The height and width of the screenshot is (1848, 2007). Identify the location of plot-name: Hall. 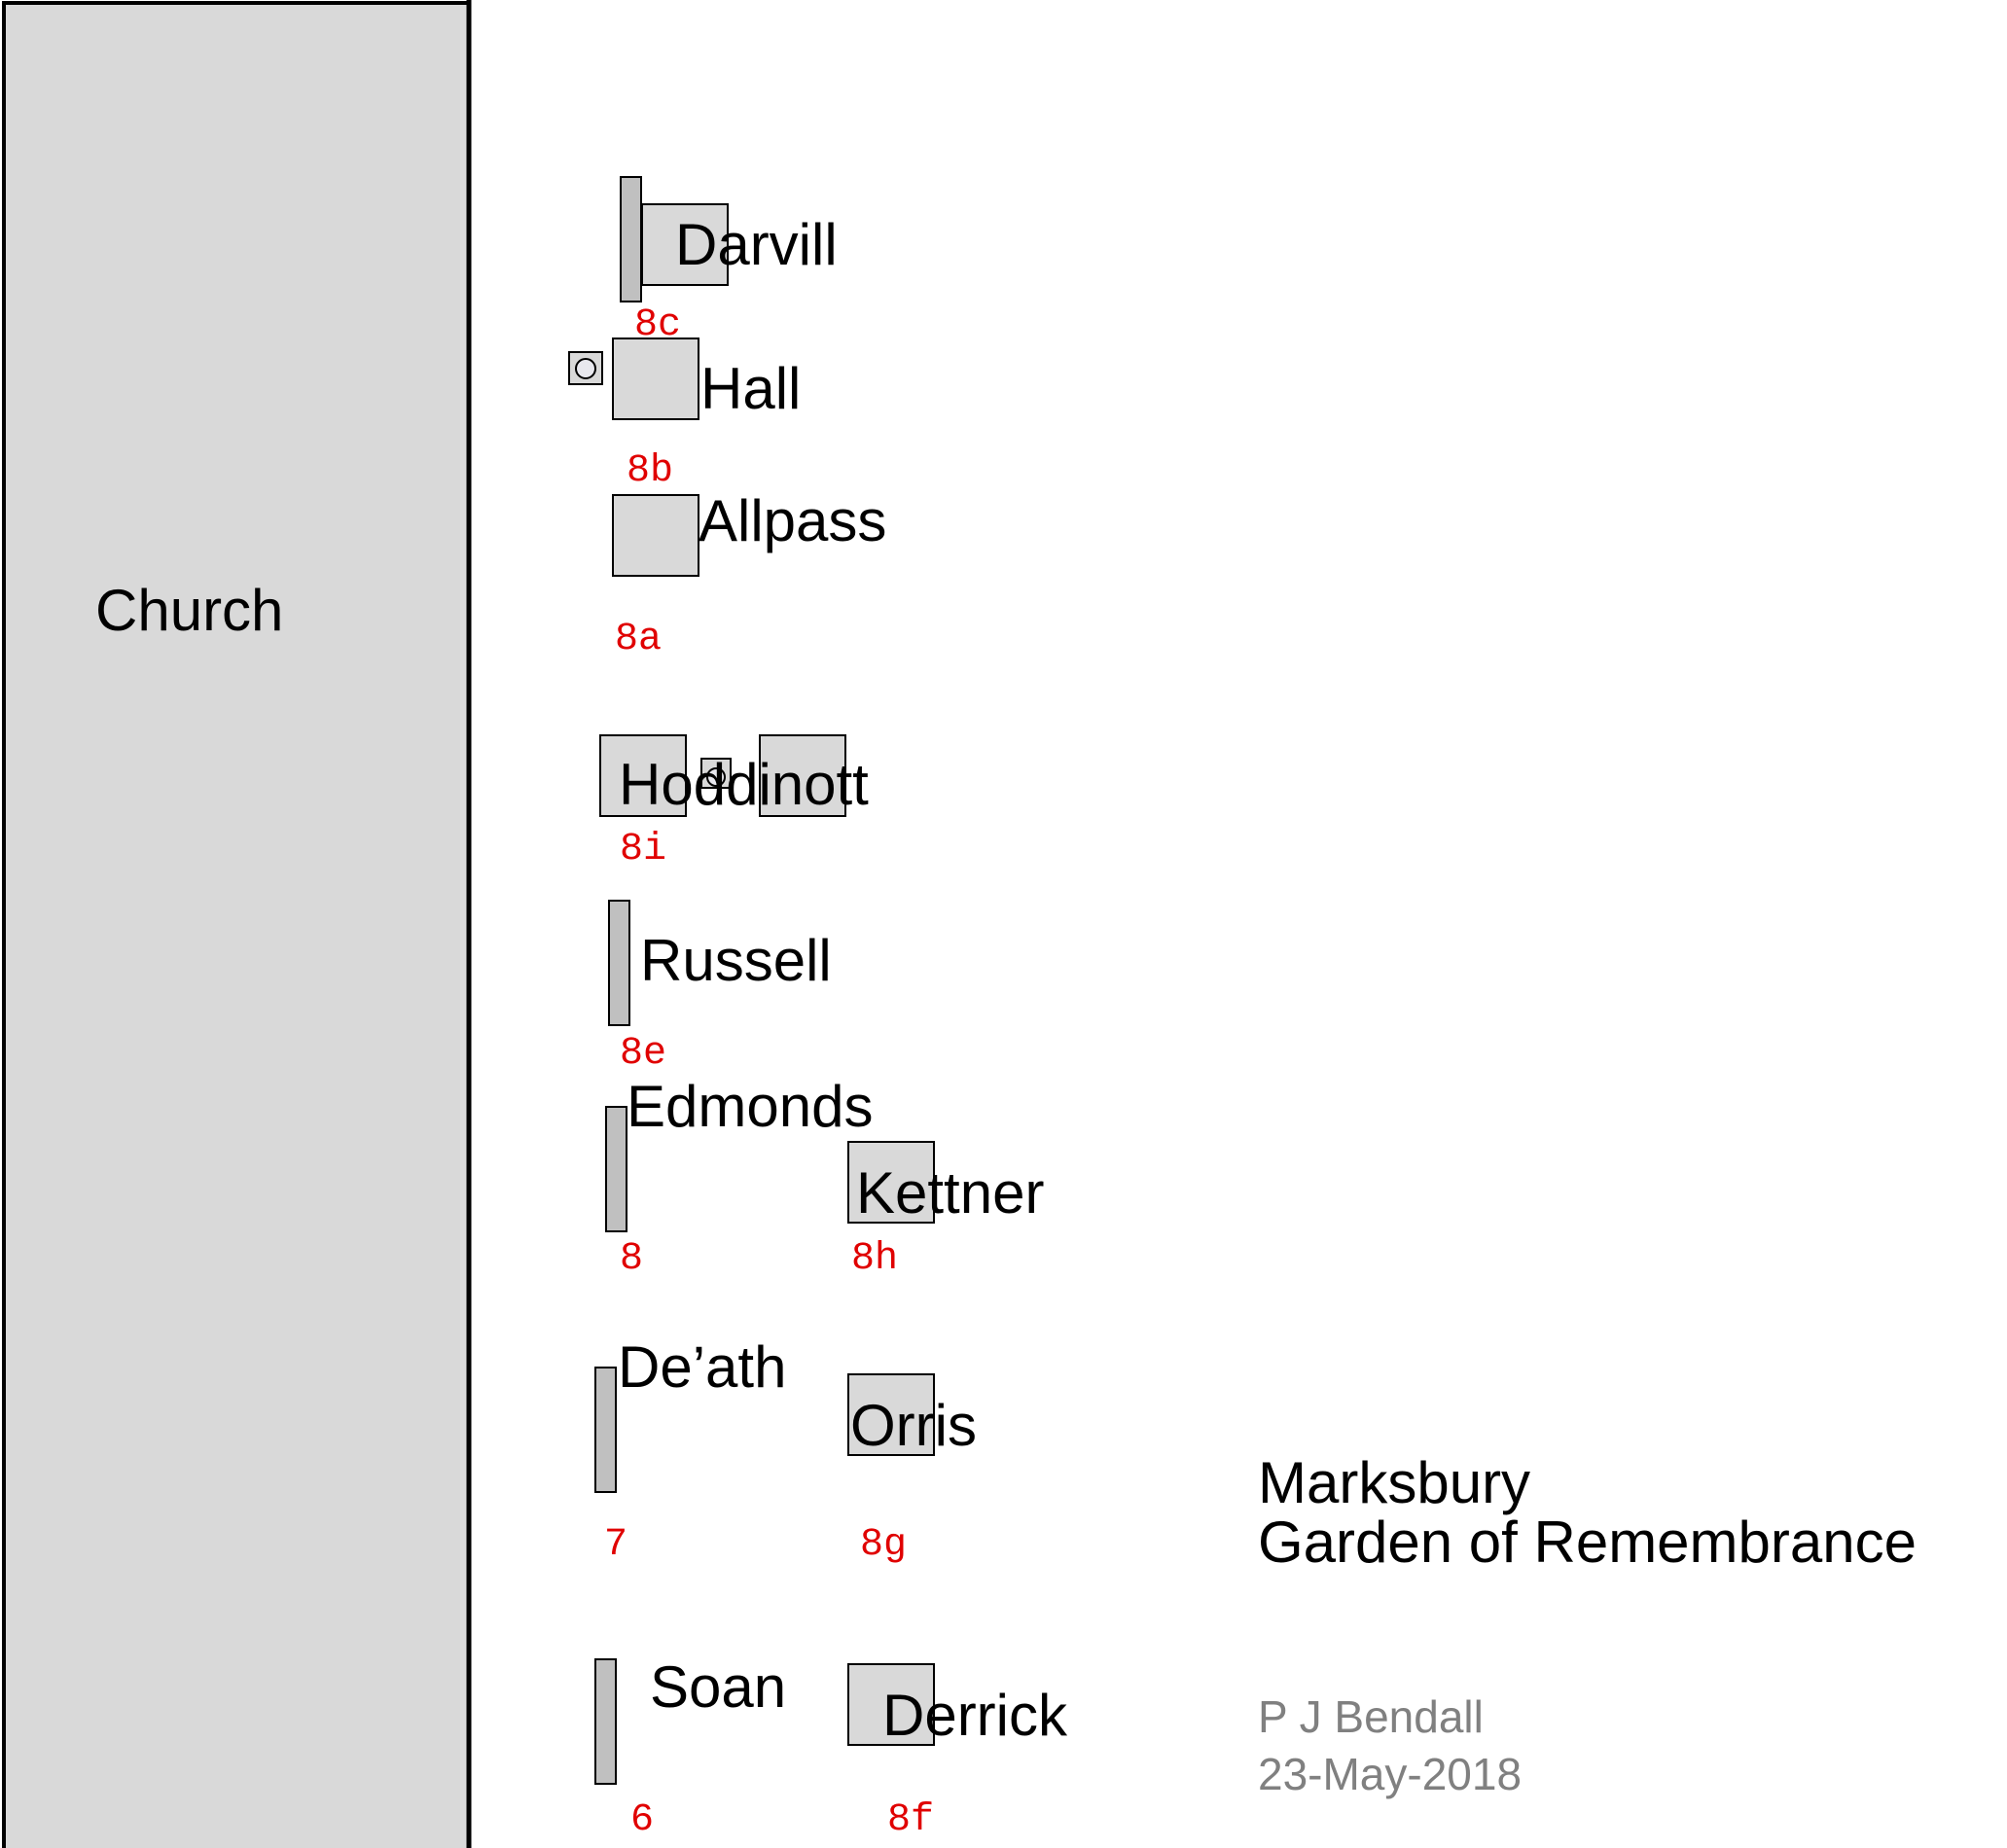
(750, 389).